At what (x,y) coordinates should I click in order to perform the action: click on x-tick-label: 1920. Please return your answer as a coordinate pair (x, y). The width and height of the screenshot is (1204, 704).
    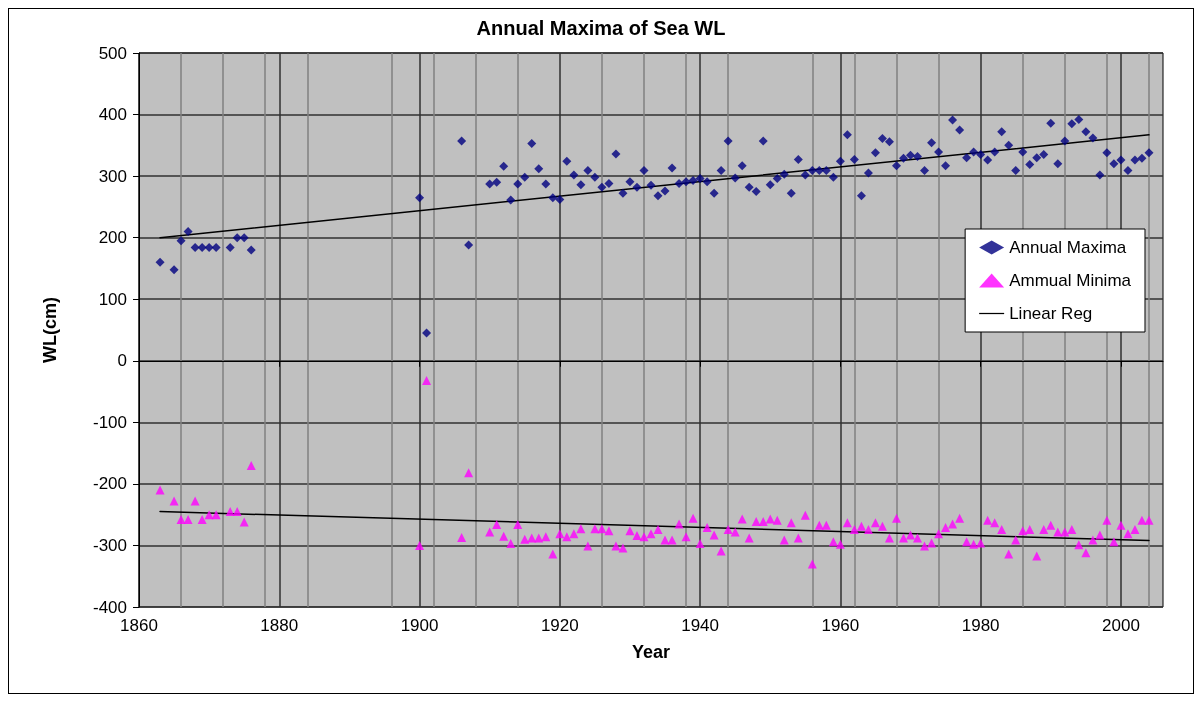
    Looking at the image, I should click on (559, 625).